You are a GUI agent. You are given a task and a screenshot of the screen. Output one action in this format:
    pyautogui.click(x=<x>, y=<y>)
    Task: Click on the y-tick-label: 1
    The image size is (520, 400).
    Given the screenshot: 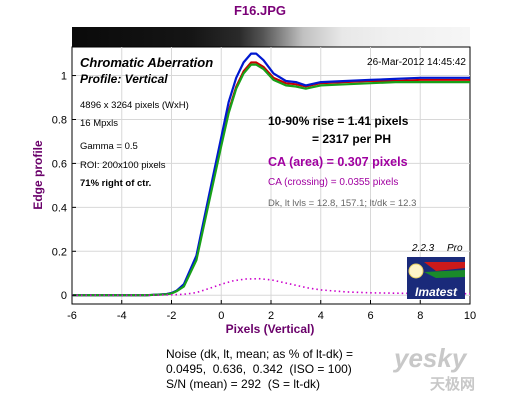 What is the action you would take?
    pyautogui.click(x=64, y=77)
    